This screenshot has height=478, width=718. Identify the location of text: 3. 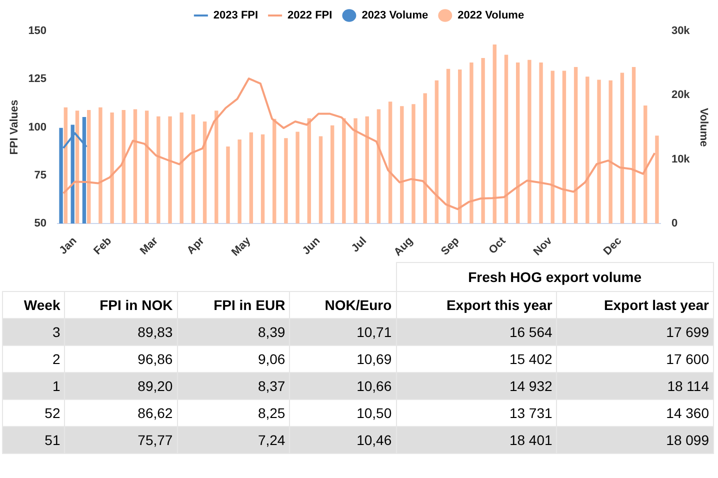
(33, 331).